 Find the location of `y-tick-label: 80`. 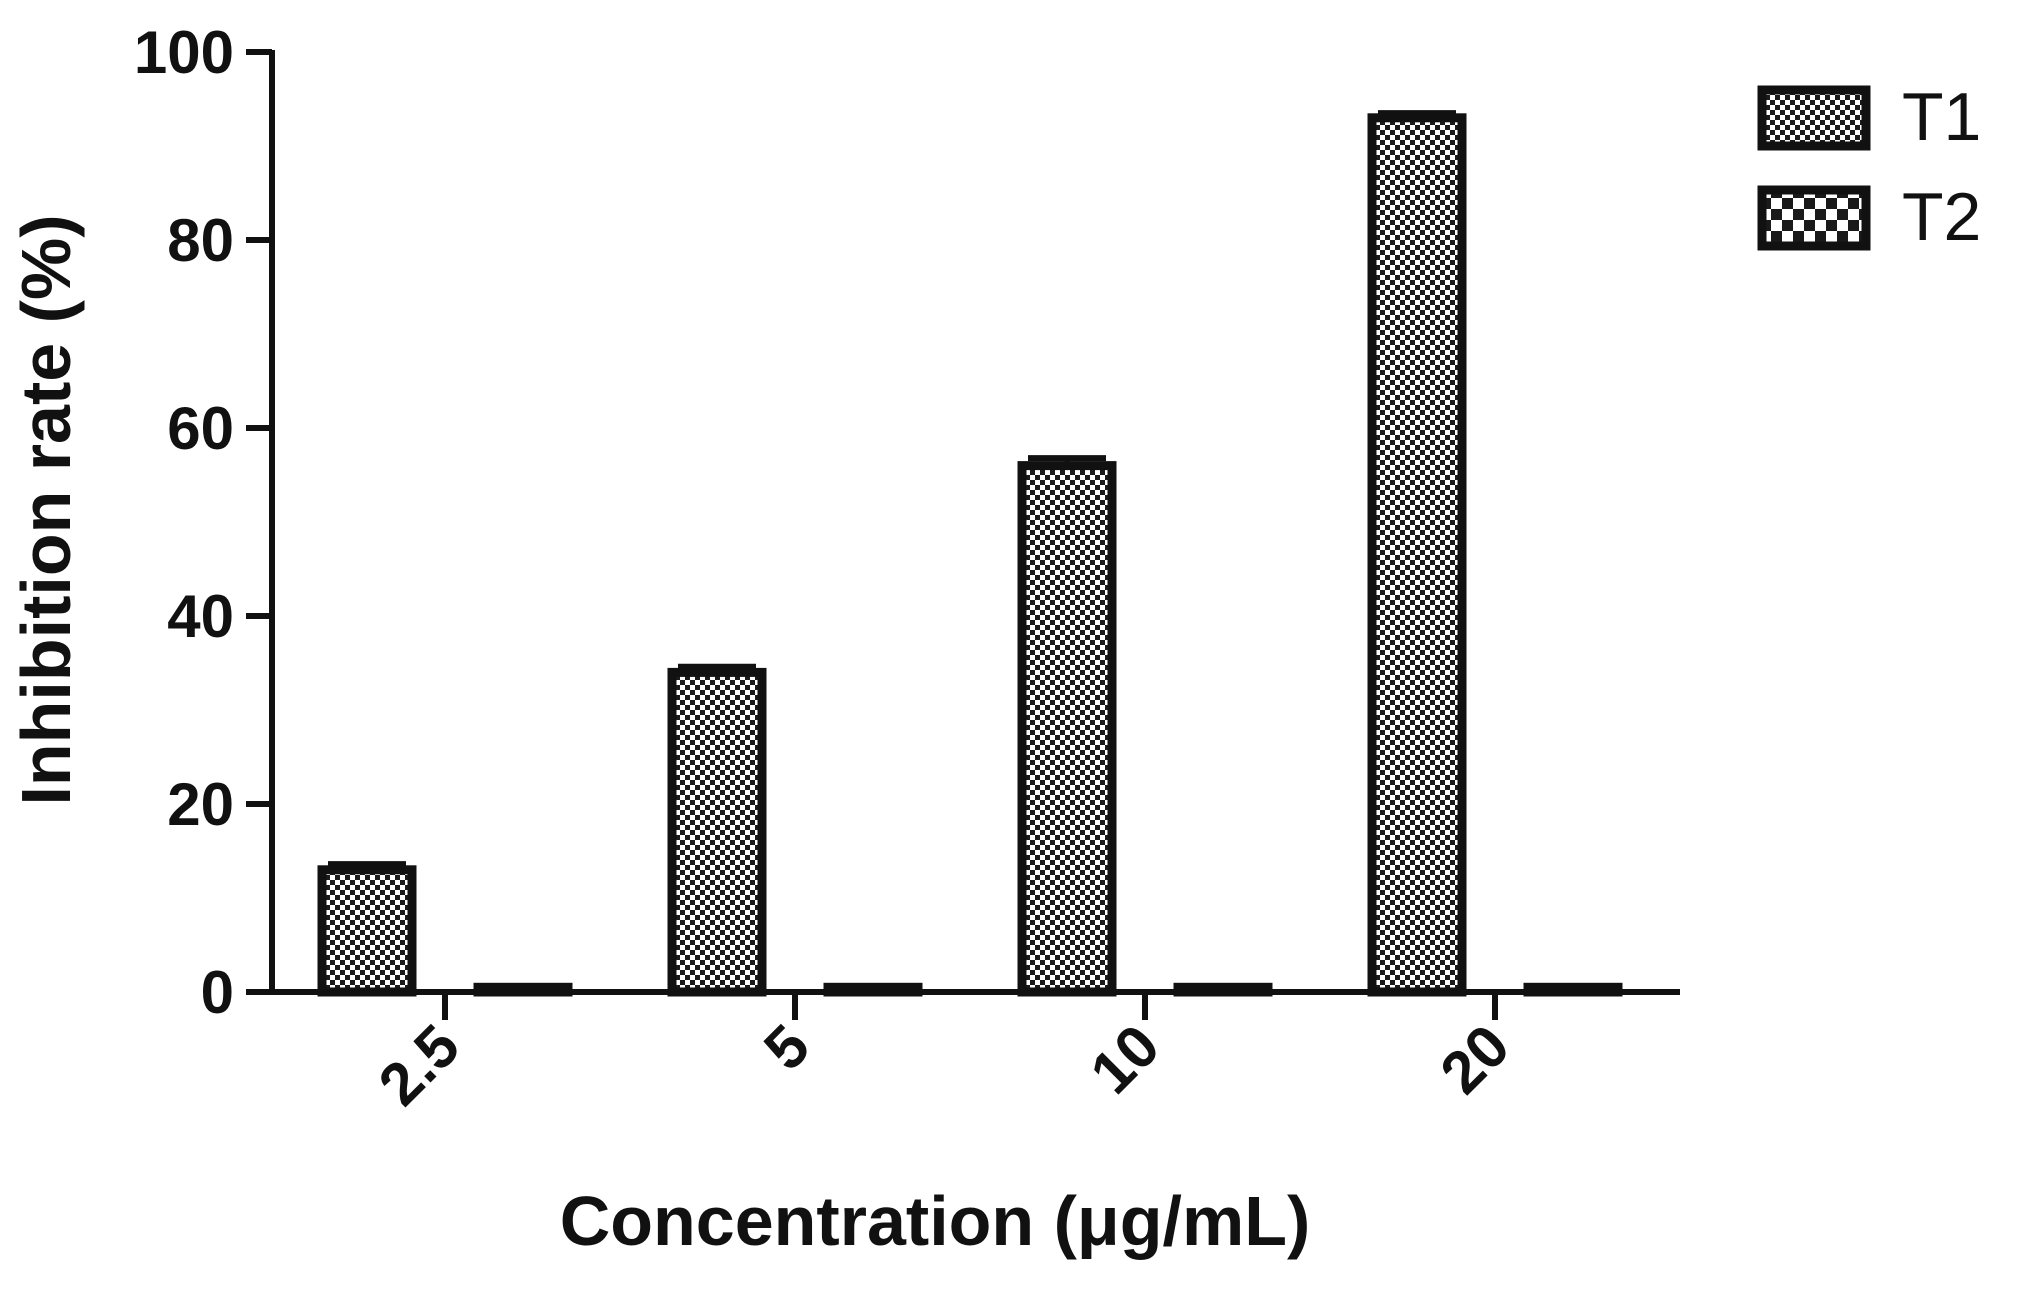

y-tick-label: 80 is located at coordinates (200, 240).